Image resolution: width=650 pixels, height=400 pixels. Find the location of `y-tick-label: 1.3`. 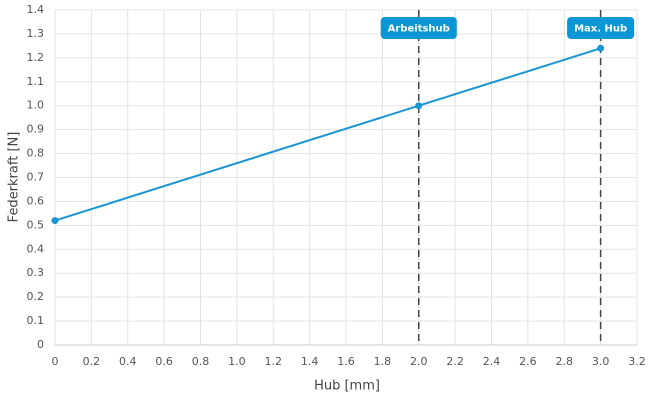

y-tick-label: 1.3 is located at coordinates (36, 33).